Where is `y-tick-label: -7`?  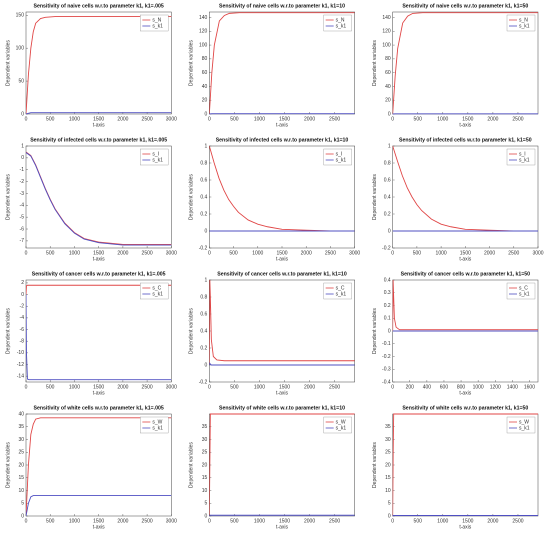 y-tick-label: -7 is located at coordinates (22, 241).